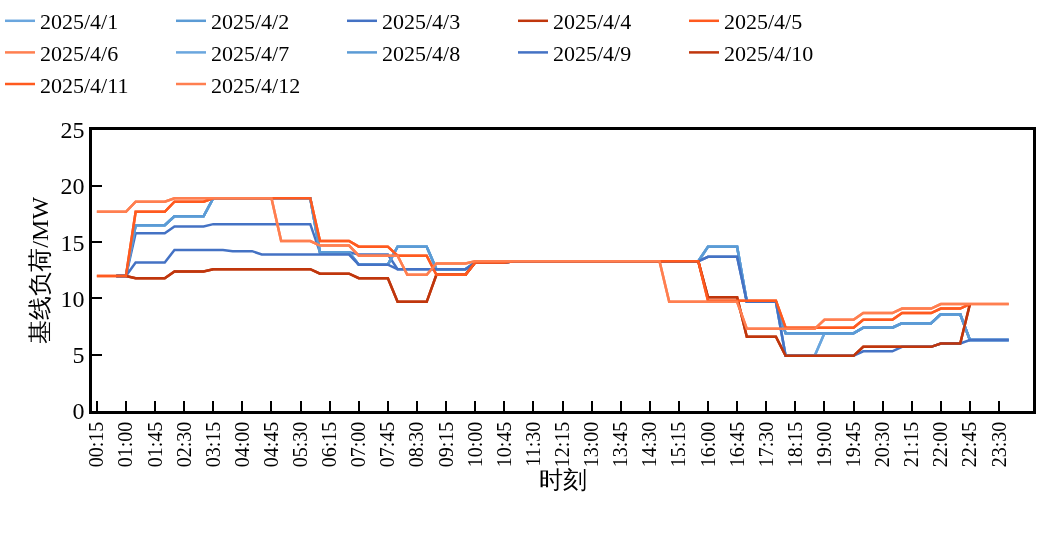 Image resolution: width=1048 pixels, height=540 pixels. I want to click on legend-label: 2025/4/7, so click(250, 53).